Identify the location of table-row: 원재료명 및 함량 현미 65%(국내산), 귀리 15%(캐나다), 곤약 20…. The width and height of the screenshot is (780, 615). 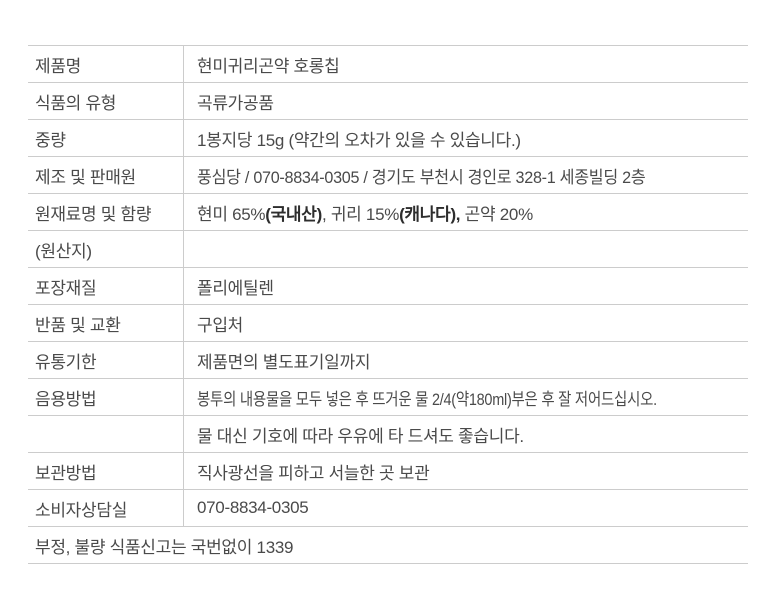
(388, 212).